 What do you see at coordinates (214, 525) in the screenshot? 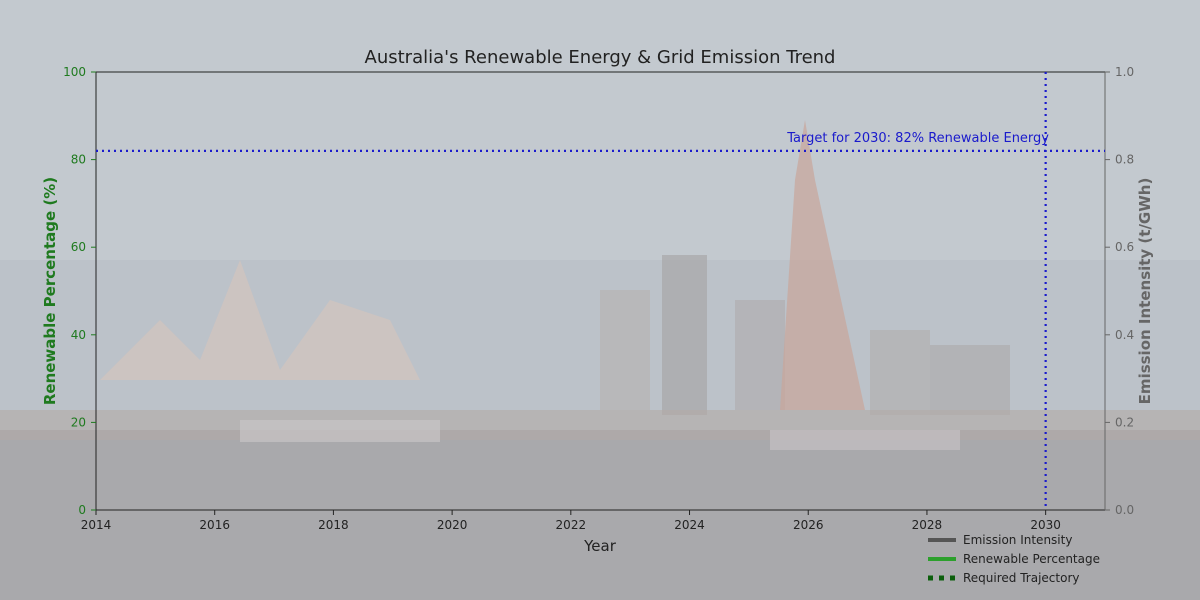
I see `x-tick-label: 2016` at bounding box center [214, 525].